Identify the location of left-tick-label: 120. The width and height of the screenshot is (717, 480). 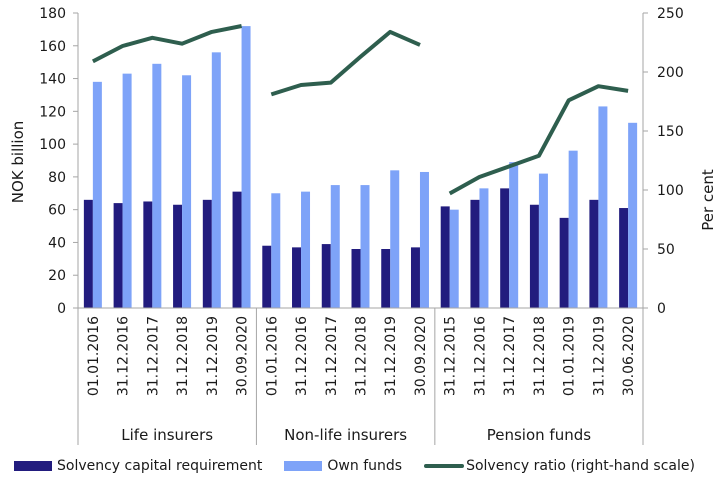
(52, 112).